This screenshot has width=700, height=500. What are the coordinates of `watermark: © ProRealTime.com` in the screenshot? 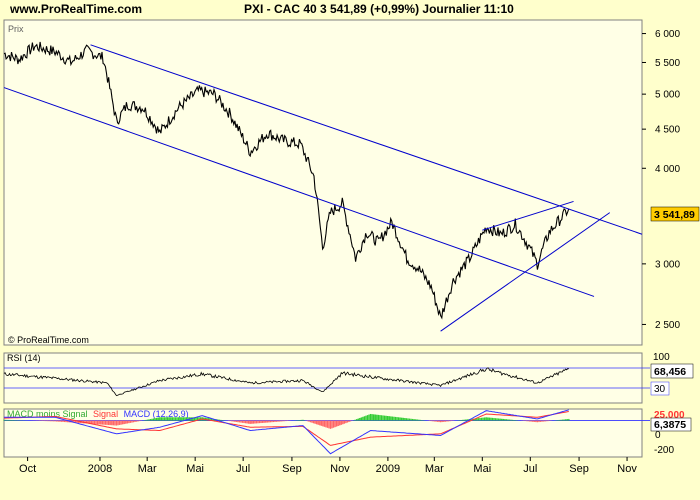 It's located at (48, 340).